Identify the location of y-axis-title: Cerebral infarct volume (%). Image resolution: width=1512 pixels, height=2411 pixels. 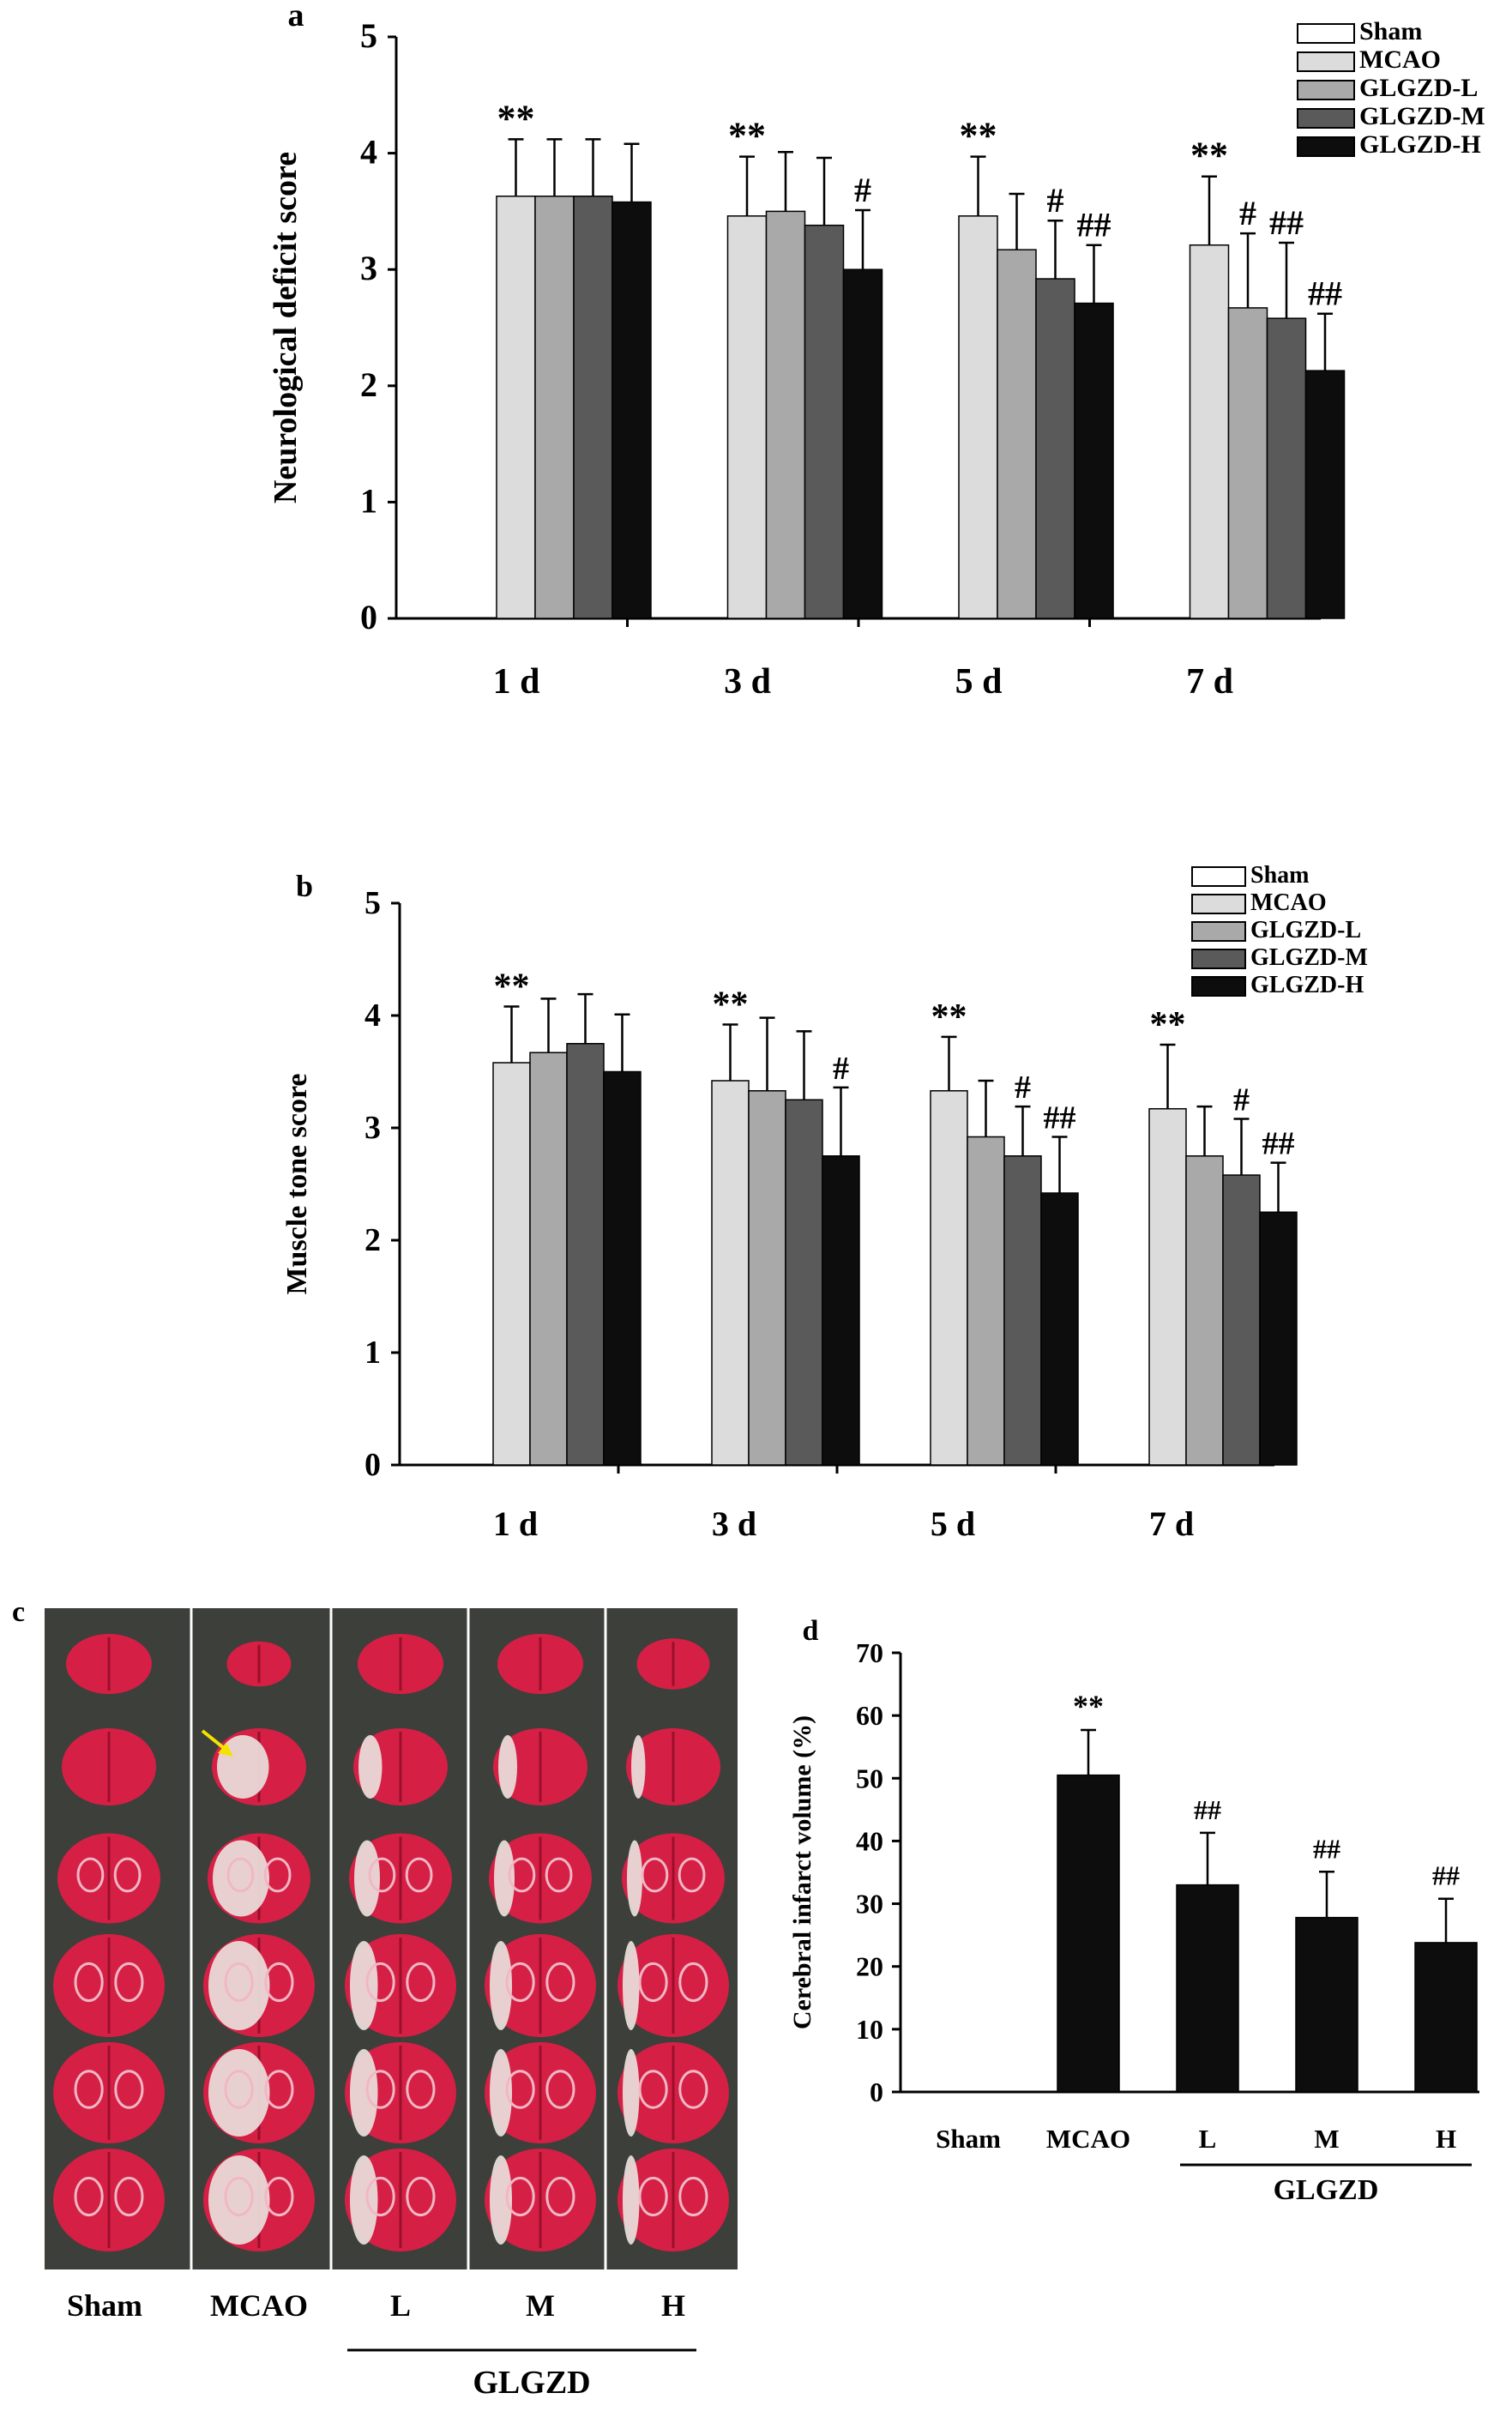
(802, 1872).